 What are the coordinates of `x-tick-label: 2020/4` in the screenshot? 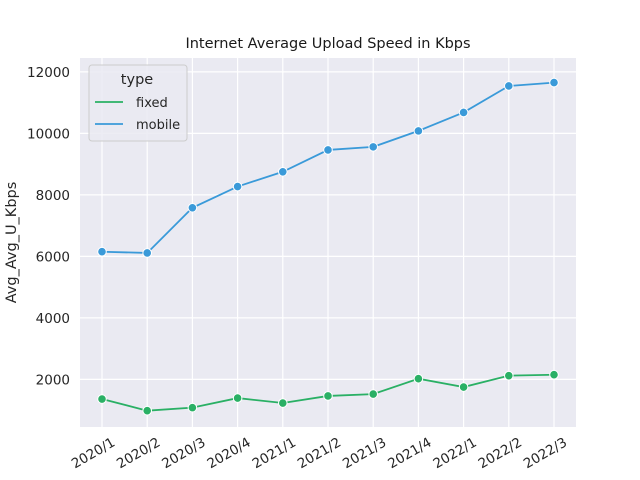 It's located at (228, 454).